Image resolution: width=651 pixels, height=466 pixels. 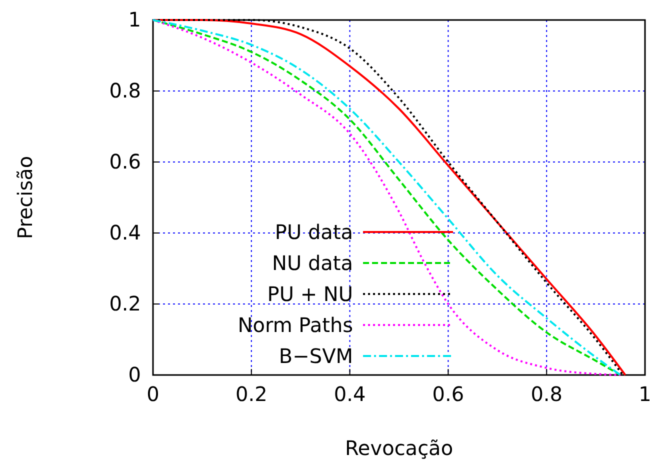 What do you see at coordinates (125, 90) in the screenshot?
I see `y-tick-label: 0.8` at bounding box center [125, 90].